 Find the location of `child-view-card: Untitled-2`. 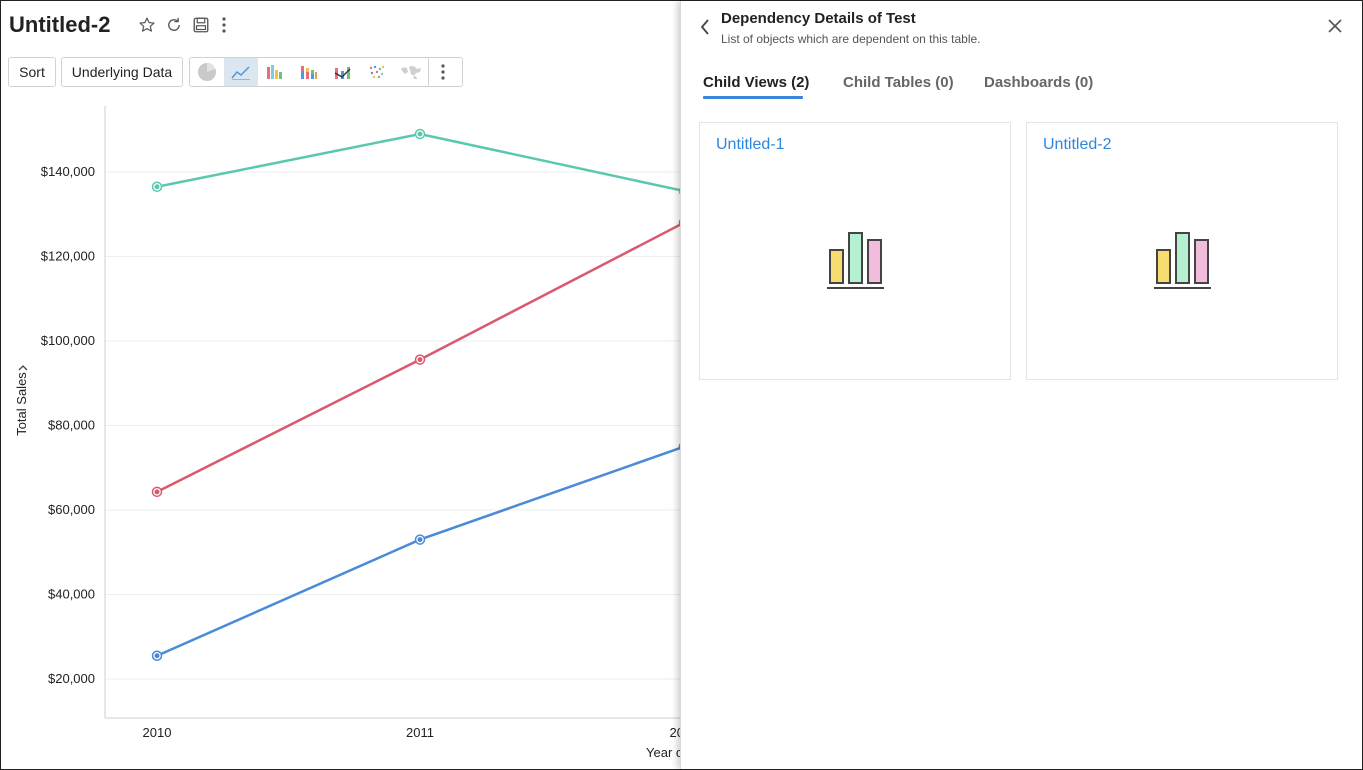

child-view-card: Untitled-2 is located at coordinates (1182, 251).